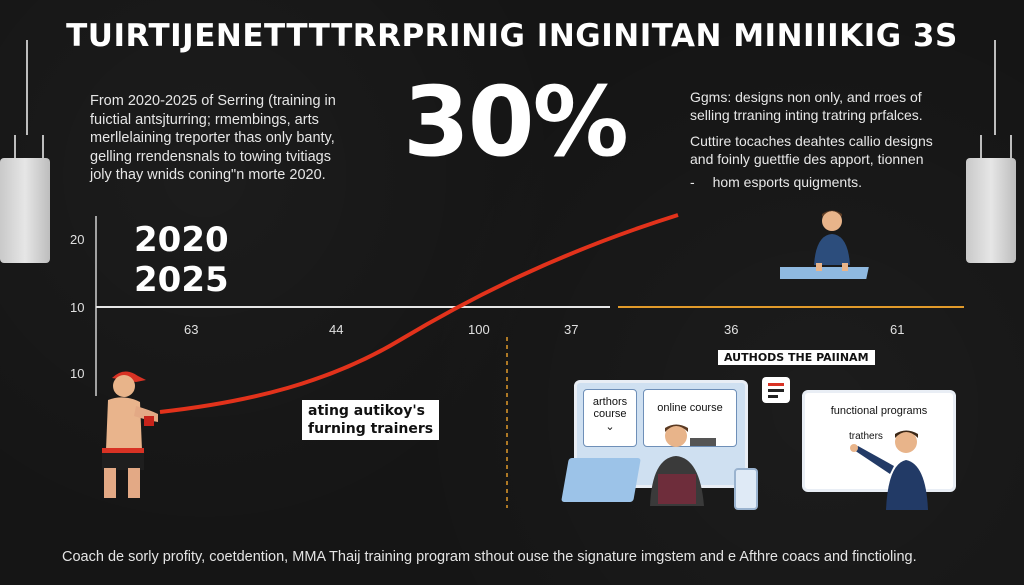  I want to click on laptop-icon, so click(601, 480).